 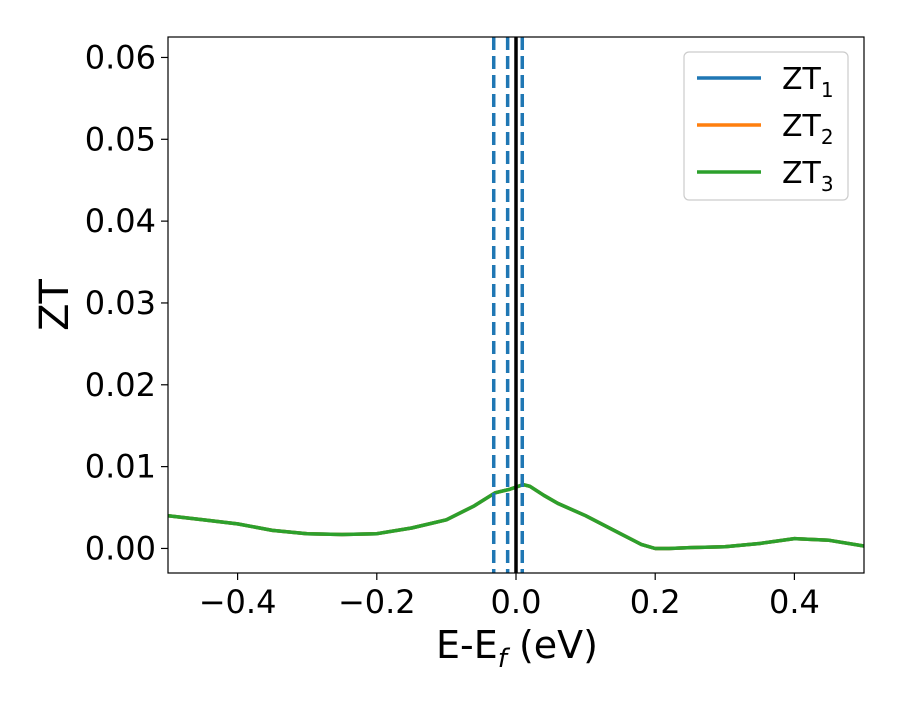 What do you see at coordinates (377, 602) in the screenshot?
I see `x-tick-label: −0.2` at bounding box center [377, 602].